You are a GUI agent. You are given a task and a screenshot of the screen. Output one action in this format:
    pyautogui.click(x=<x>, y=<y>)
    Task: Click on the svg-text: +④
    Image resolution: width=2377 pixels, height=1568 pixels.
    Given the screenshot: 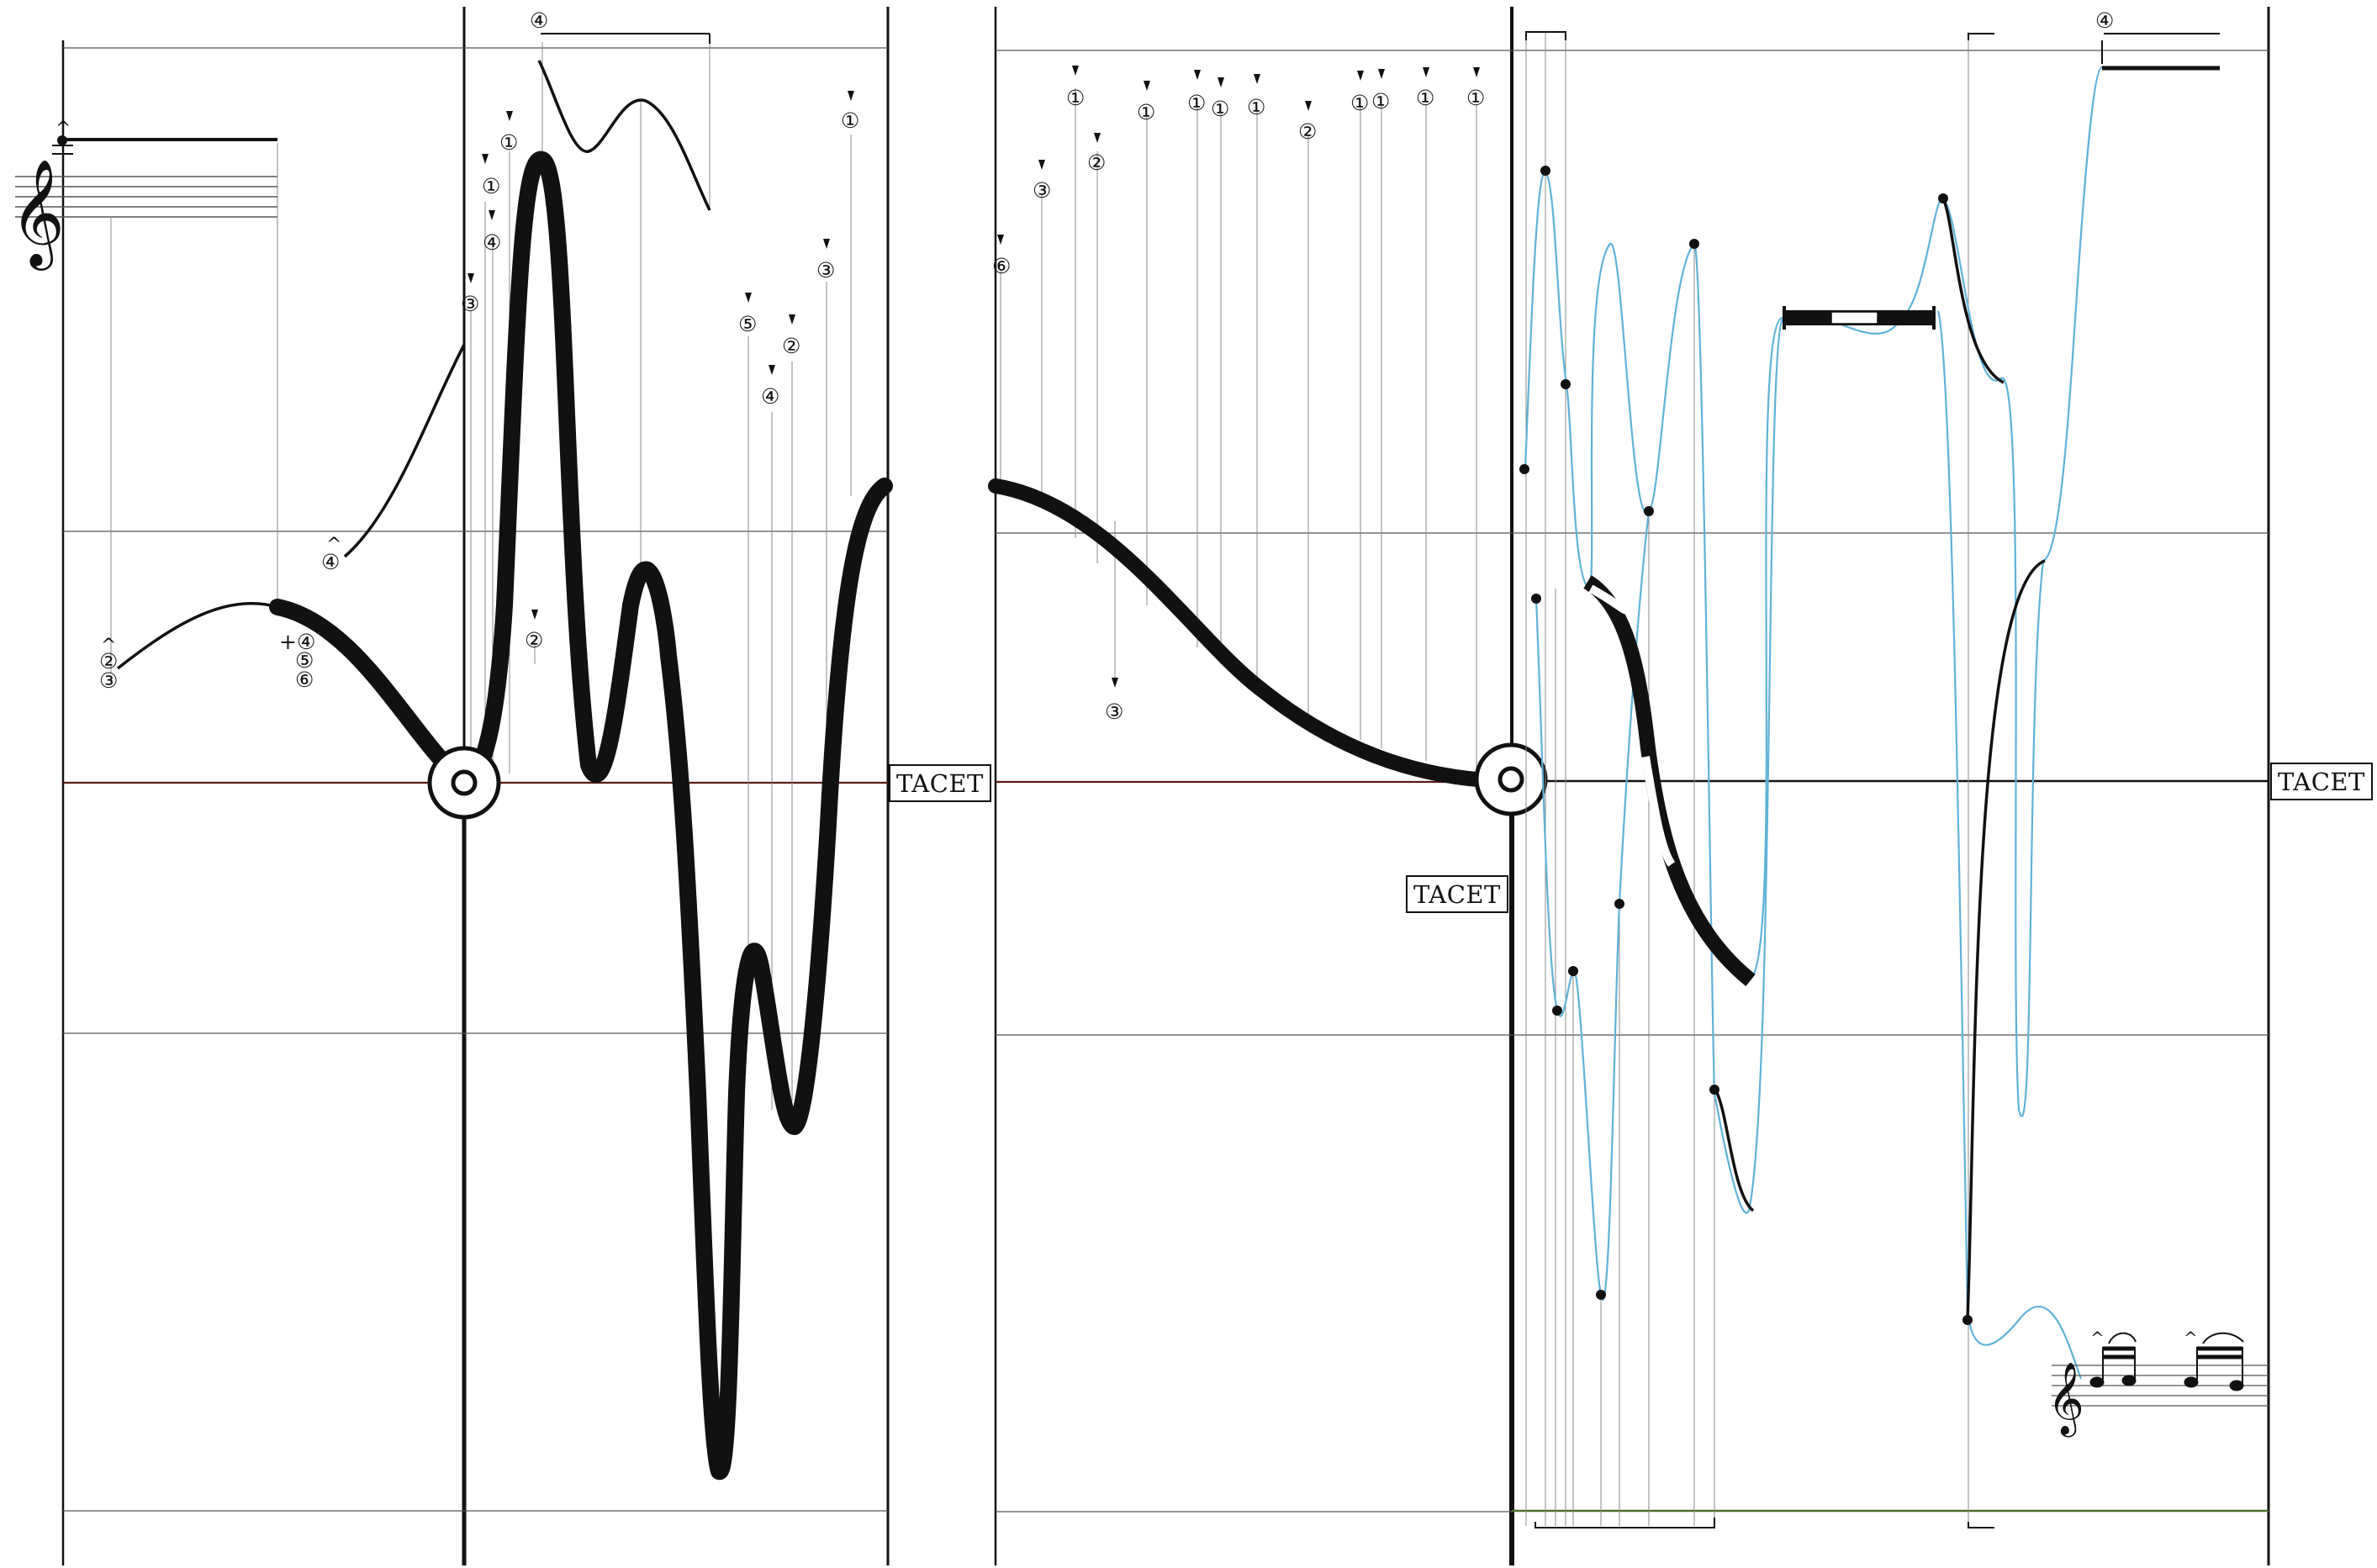 What is the action you would take?
    pyautogui.click(x=297, y=642)
    